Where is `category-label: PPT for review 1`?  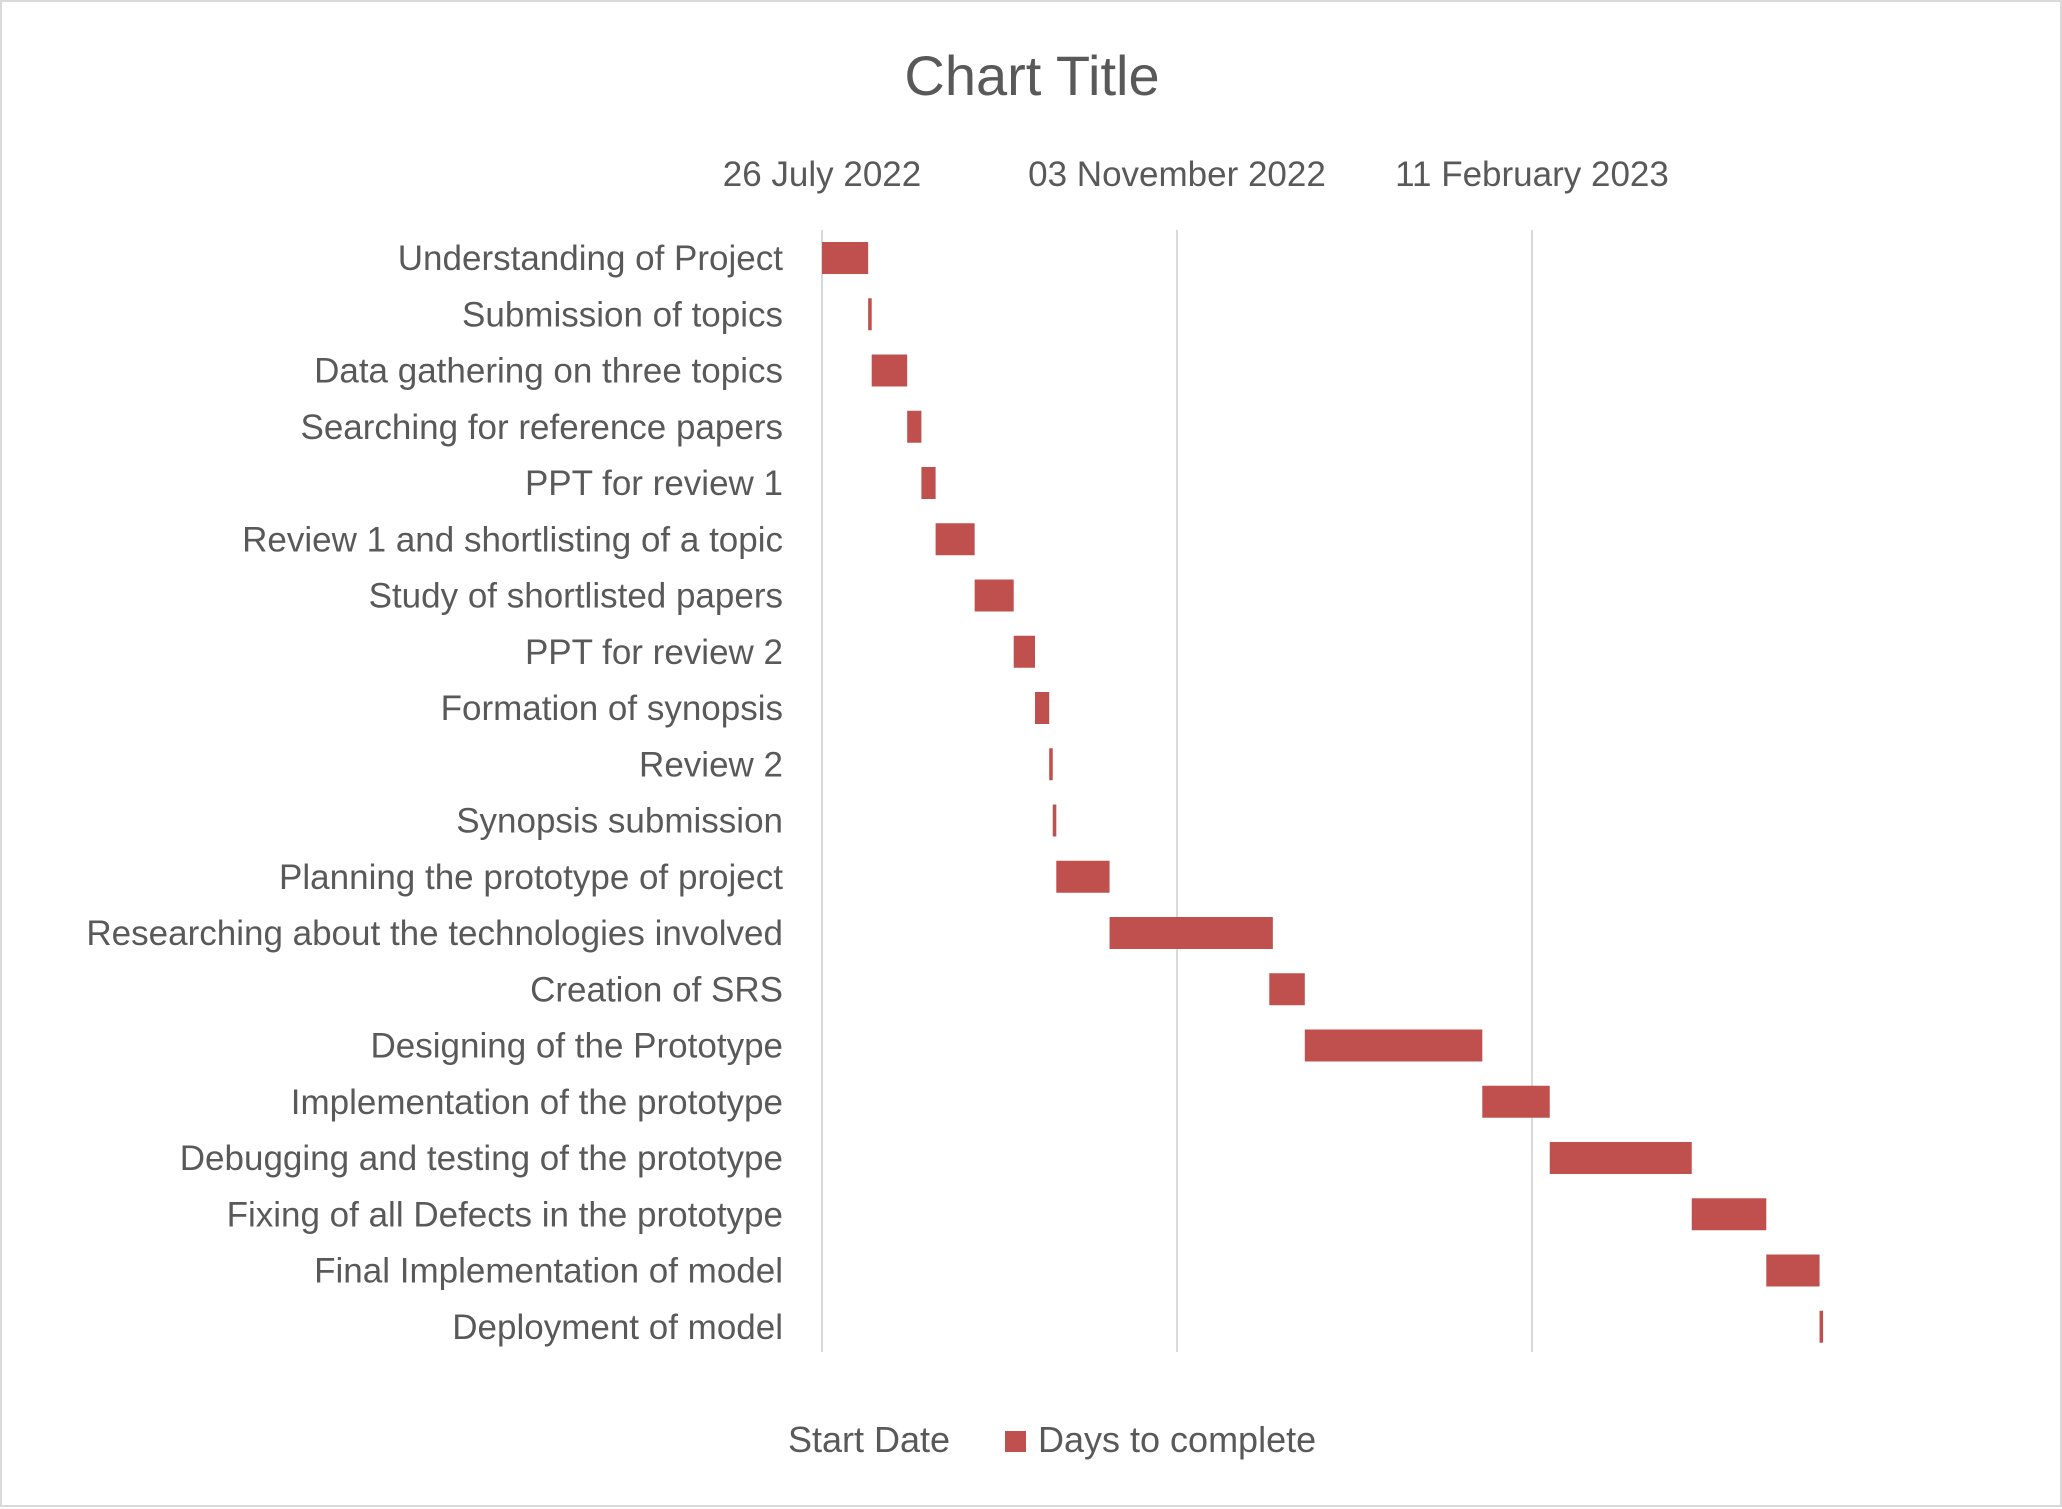 category-label: PPT for review 1 is located at coordinates (654, 483).